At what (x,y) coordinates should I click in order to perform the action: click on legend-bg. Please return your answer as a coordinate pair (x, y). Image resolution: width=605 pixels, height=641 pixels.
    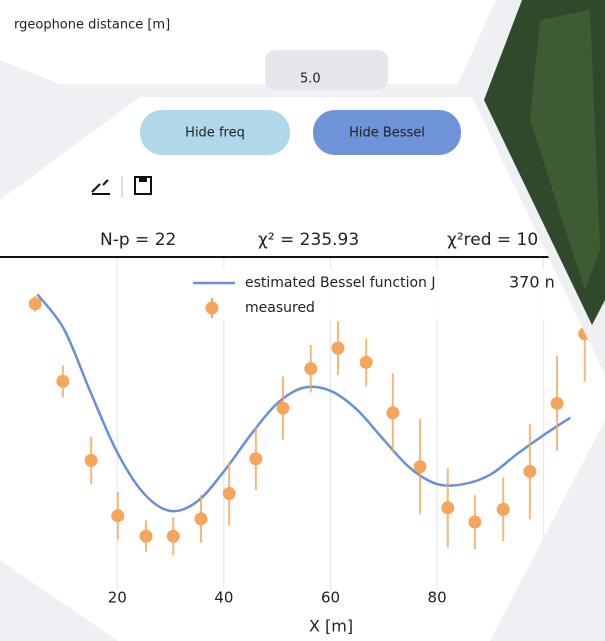
    Looking at the image, I should click on (396, 294).